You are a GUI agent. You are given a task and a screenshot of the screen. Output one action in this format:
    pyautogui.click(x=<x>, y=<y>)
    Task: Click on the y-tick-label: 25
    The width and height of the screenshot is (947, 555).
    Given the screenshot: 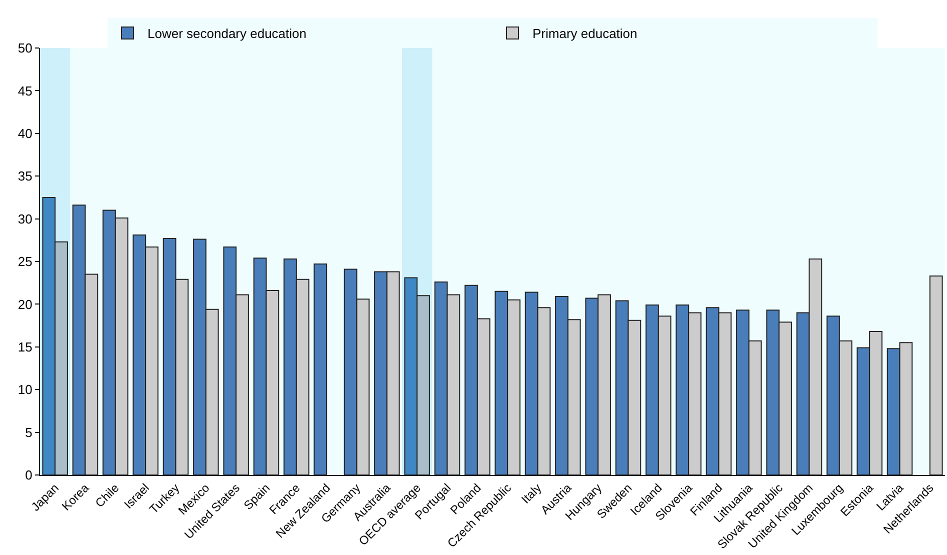 What is the action you would take?
    pyautogui.click(x=25, y=262)
    